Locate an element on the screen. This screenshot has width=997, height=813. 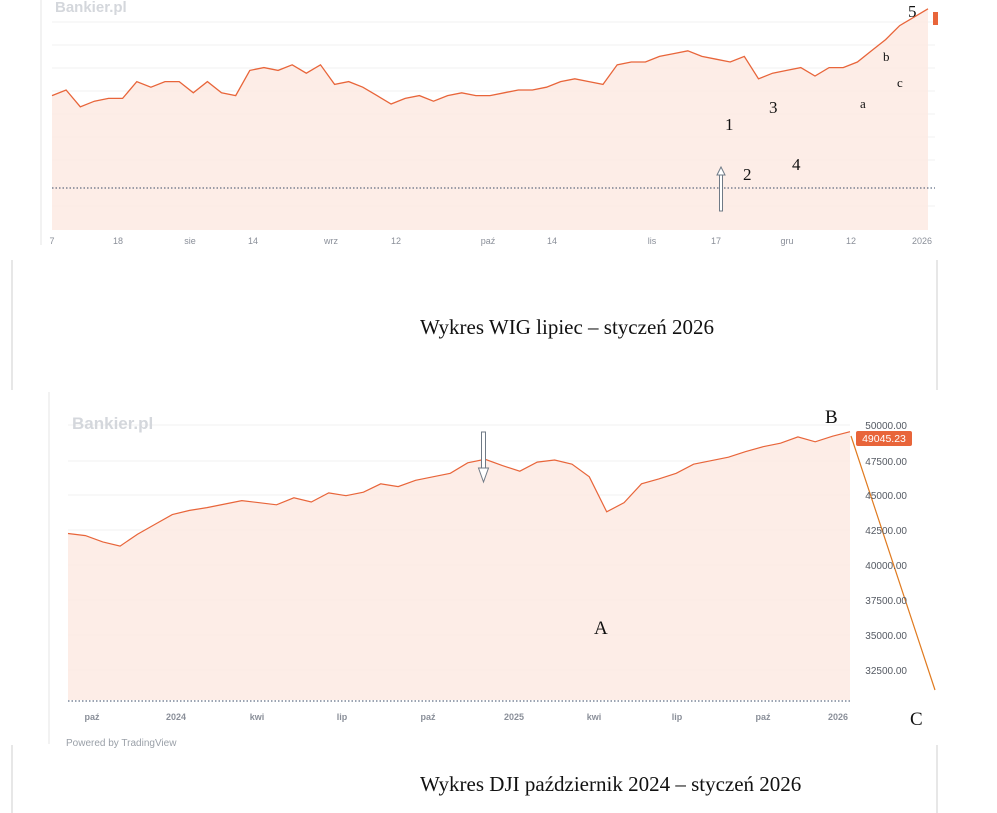
dji-watermark: Bankier.pl is located at coordinates (112, 423).